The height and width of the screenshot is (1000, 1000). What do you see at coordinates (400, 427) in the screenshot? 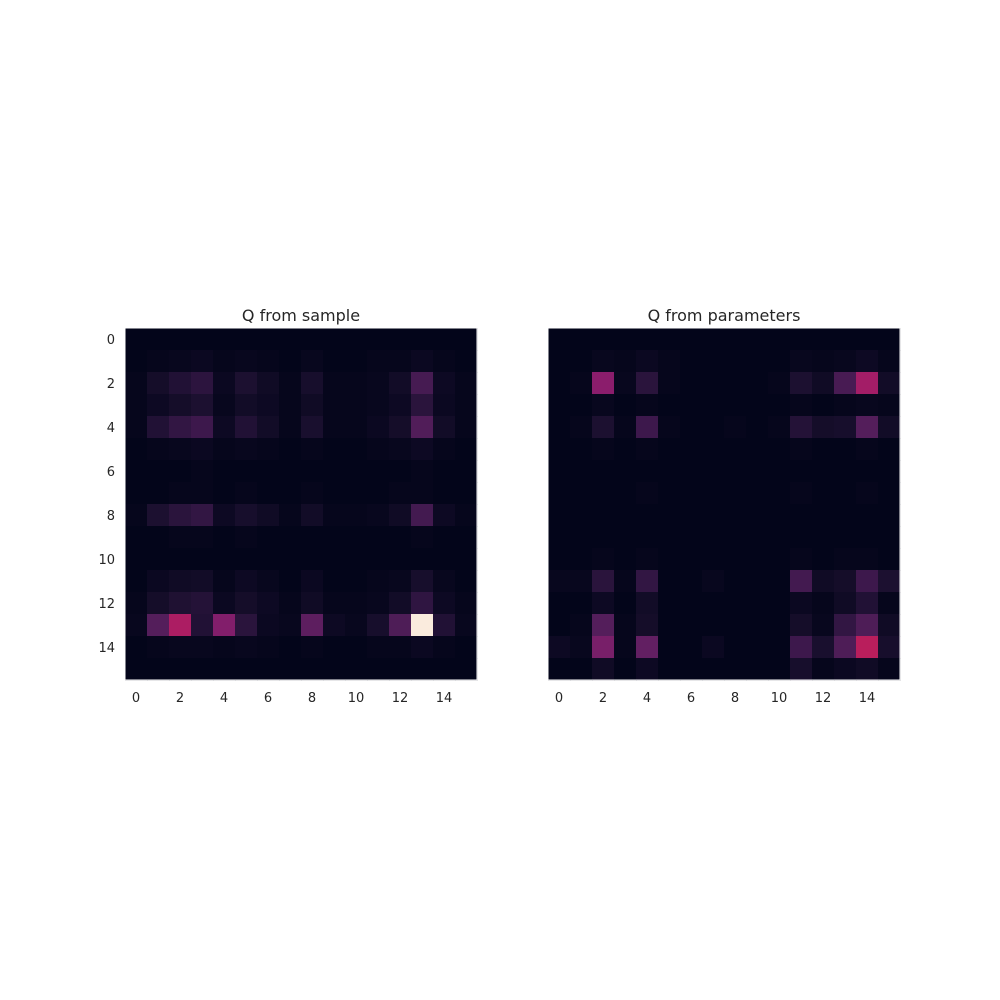
I see `heatmap-cell-sample-r4-c12` at bounding box center [400, 427].